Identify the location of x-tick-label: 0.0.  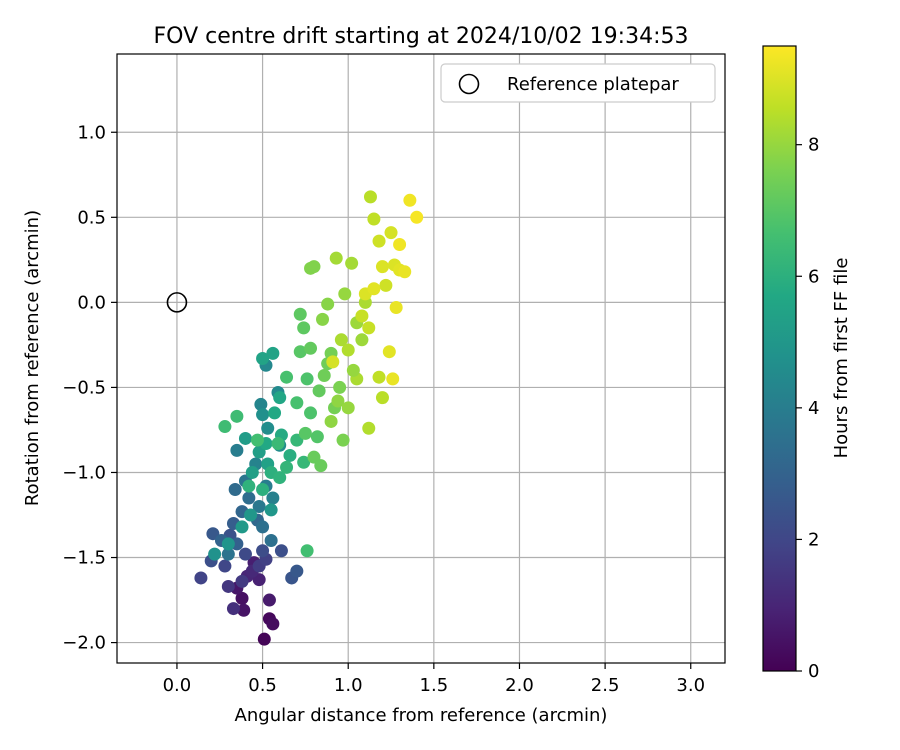
(177, 685).